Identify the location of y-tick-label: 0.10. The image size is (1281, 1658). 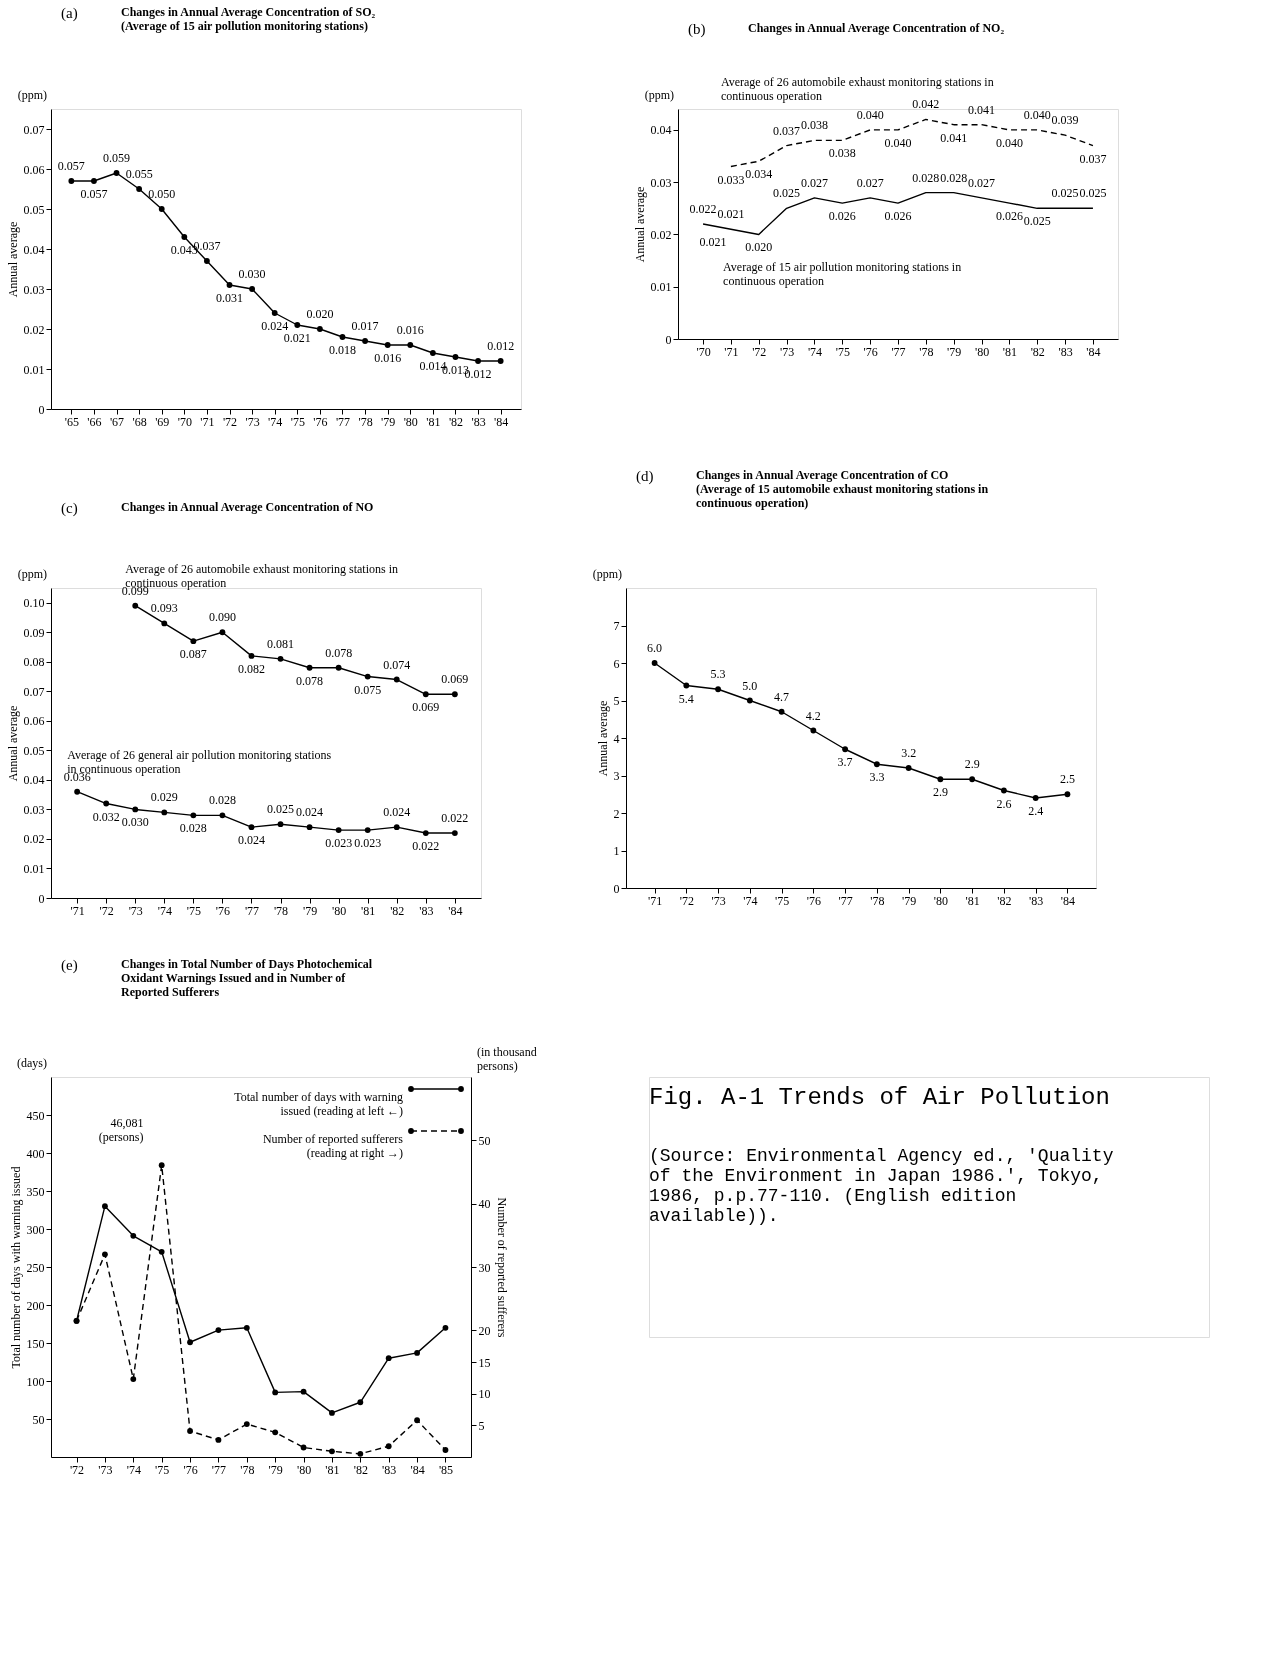
(34, 603).